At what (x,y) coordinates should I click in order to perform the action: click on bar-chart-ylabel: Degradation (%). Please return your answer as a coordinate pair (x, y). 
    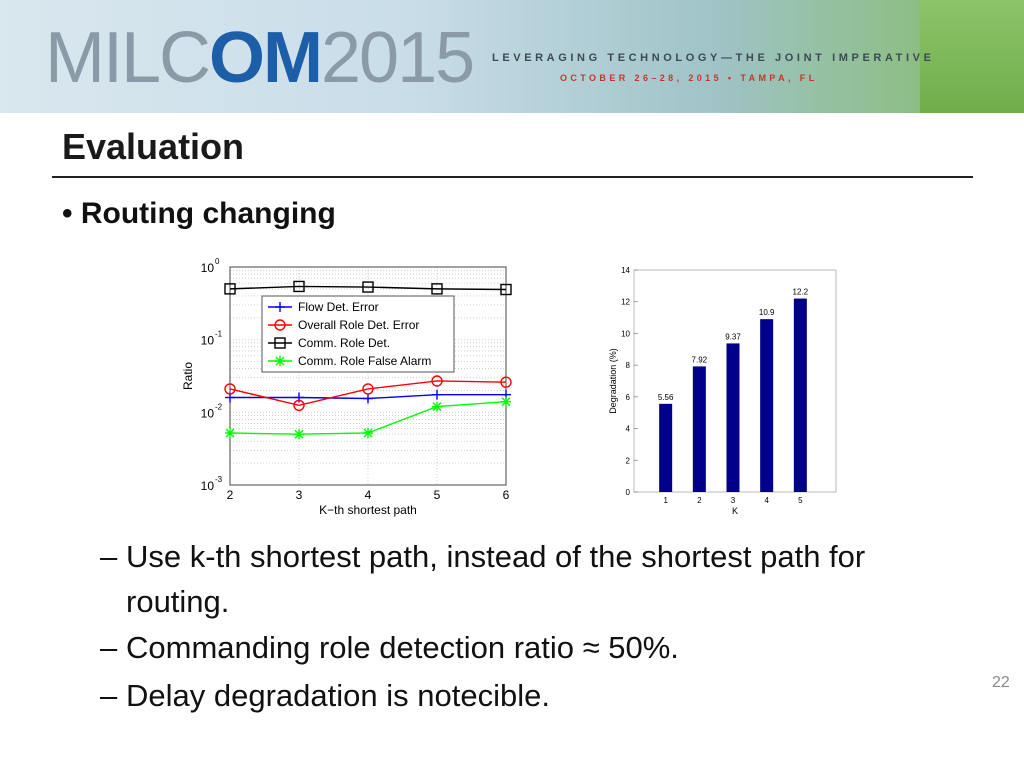
    Looking at the image, I should click on (613, 381).